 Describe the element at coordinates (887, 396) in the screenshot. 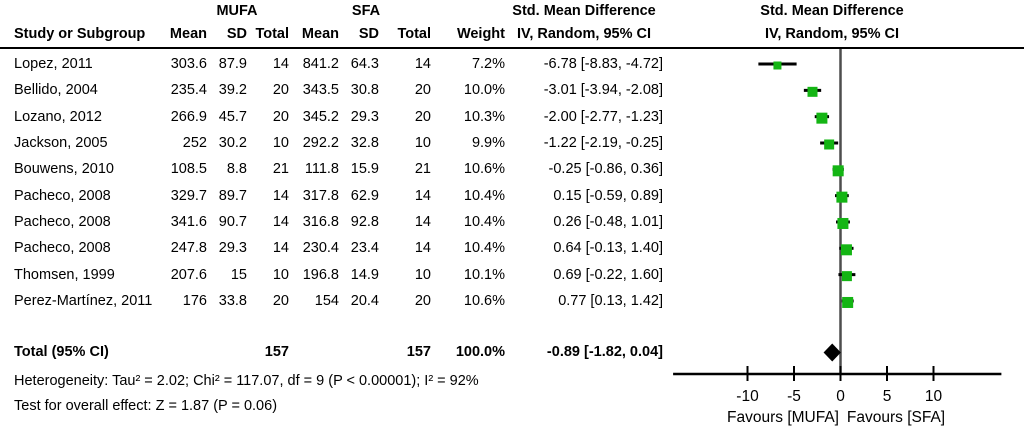

I see `x-axis-tick-label: 5` at that location.